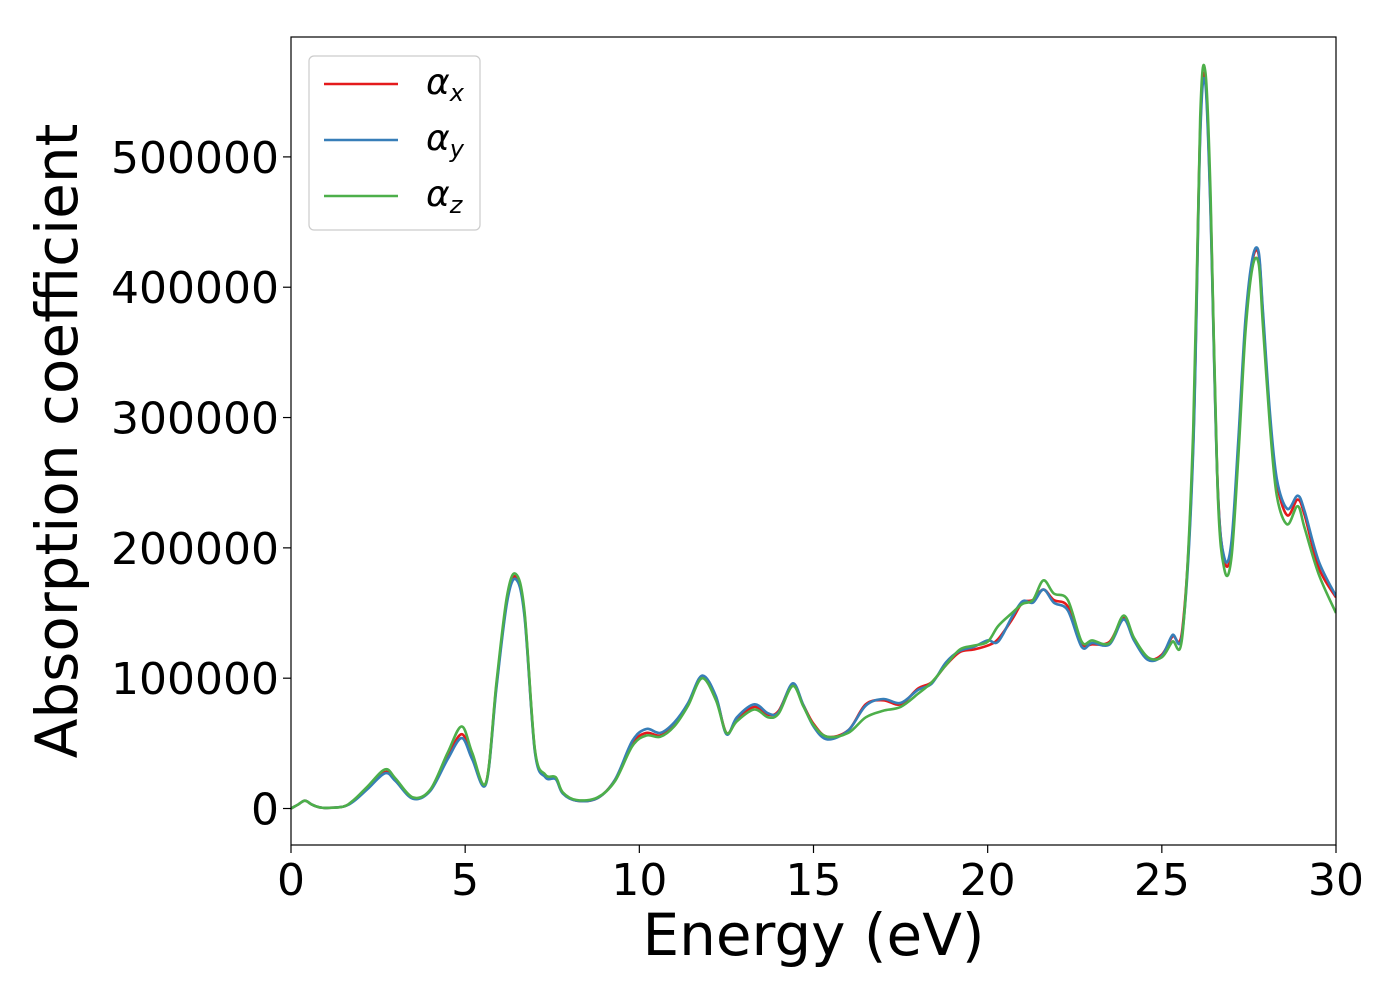 The height and width of the screenshot is (1000, 1400). What do you see at coordinates (988, 880) in the screenshot?
I see `x-tick-label: 20` at bounding box center [988, 880].